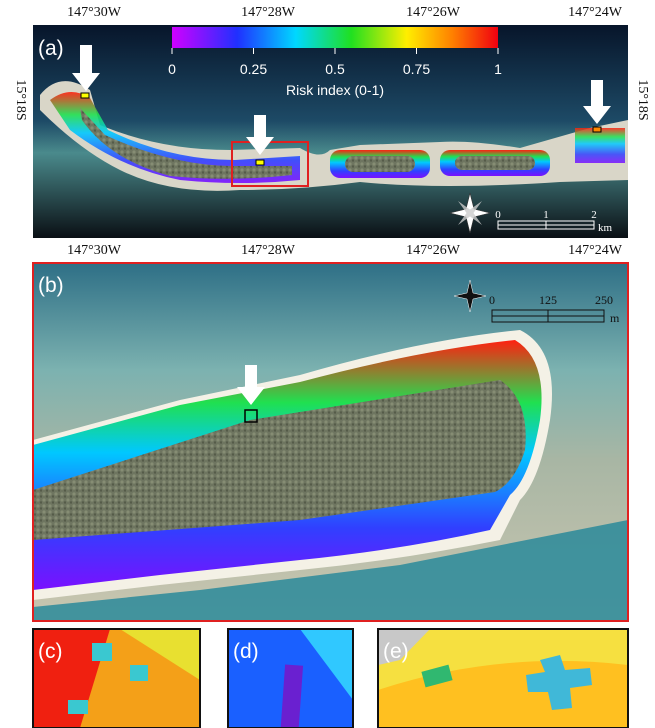  I want to click on scale-label: 250, so click(604, 300).